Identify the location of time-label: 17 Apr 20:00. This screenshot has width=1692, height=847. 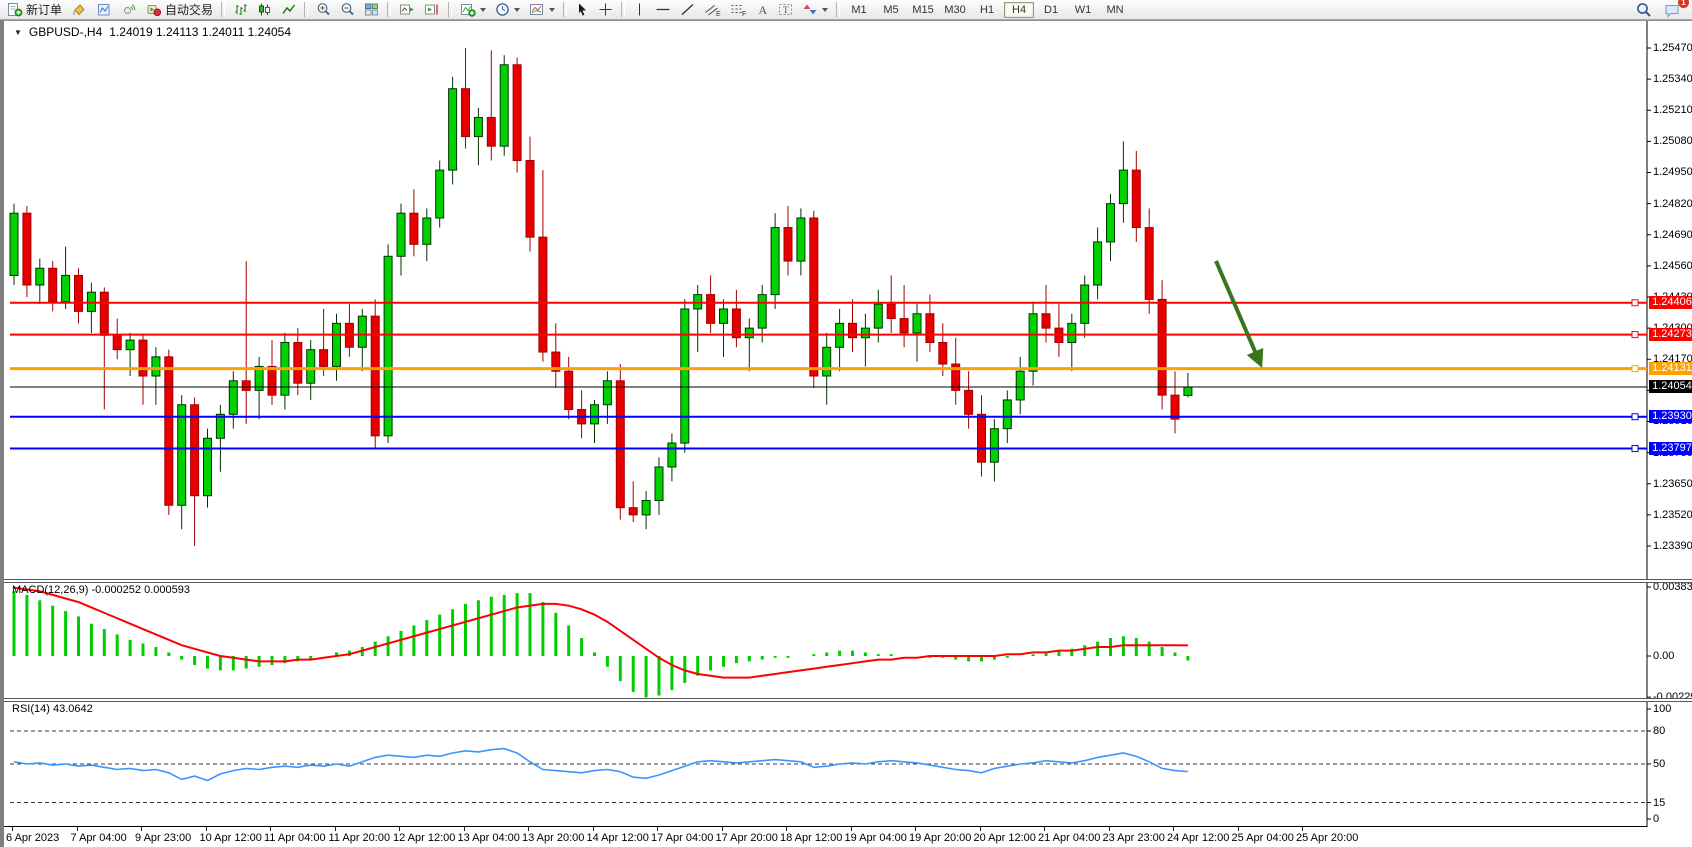
(746, 838).